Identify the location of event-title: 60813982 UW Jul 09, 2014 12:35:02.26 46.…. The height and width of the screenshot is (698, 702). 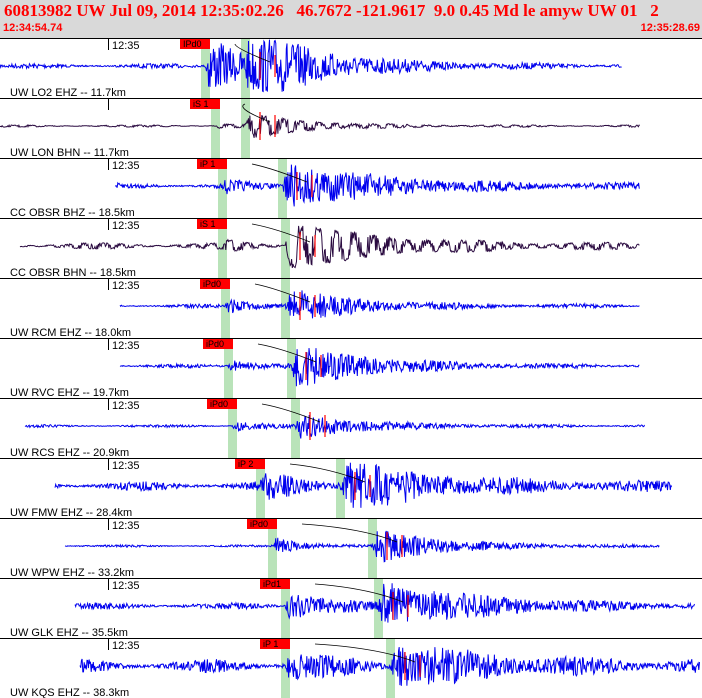
(331, 10).